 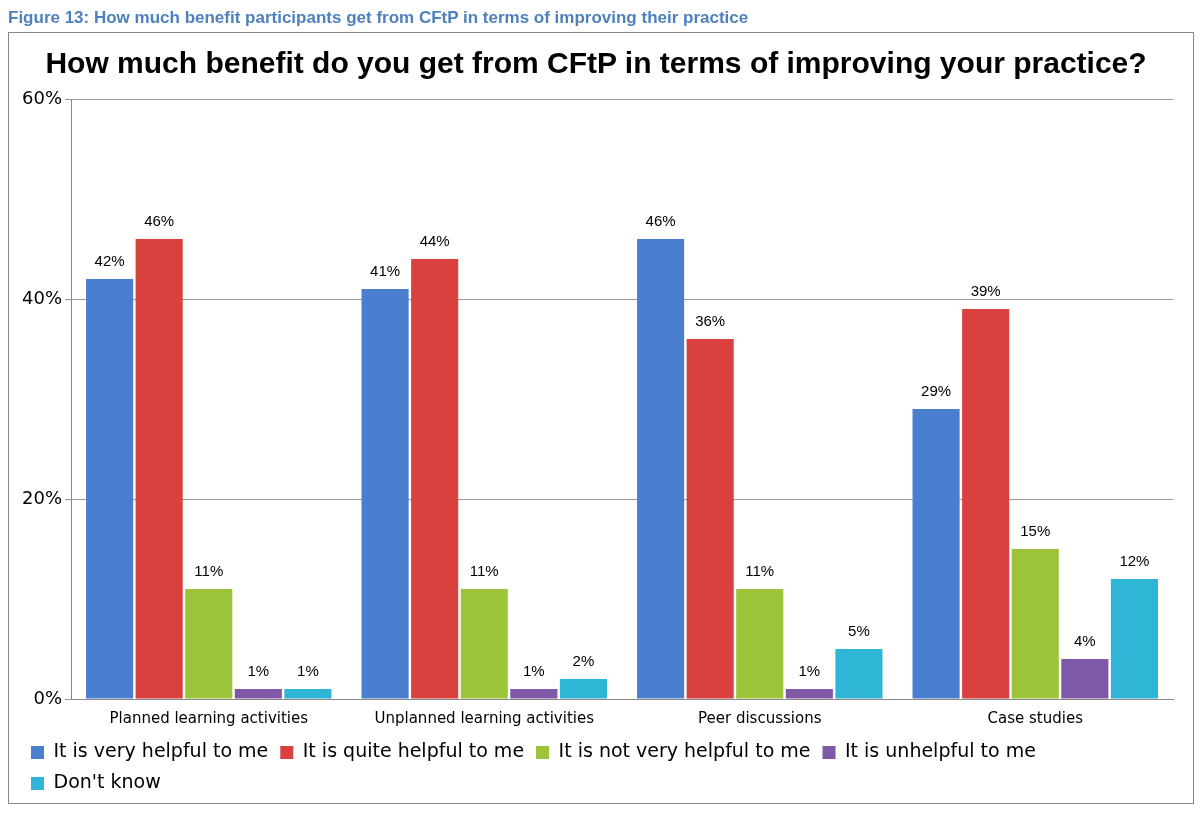 I want to click on data-label: 12%, so click(x=1134, y=560).